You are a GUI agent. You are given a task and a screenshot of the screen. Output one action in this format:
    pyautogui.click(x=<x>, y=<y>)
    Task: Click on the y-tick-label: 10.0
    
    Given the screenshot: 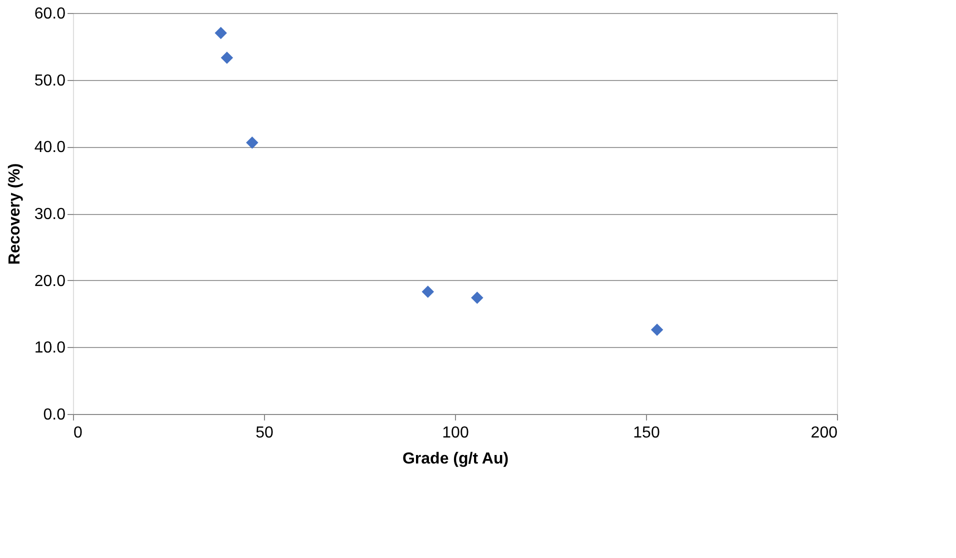 What is the action you would take?
    pyautogui.click(x=50, y=348)
    